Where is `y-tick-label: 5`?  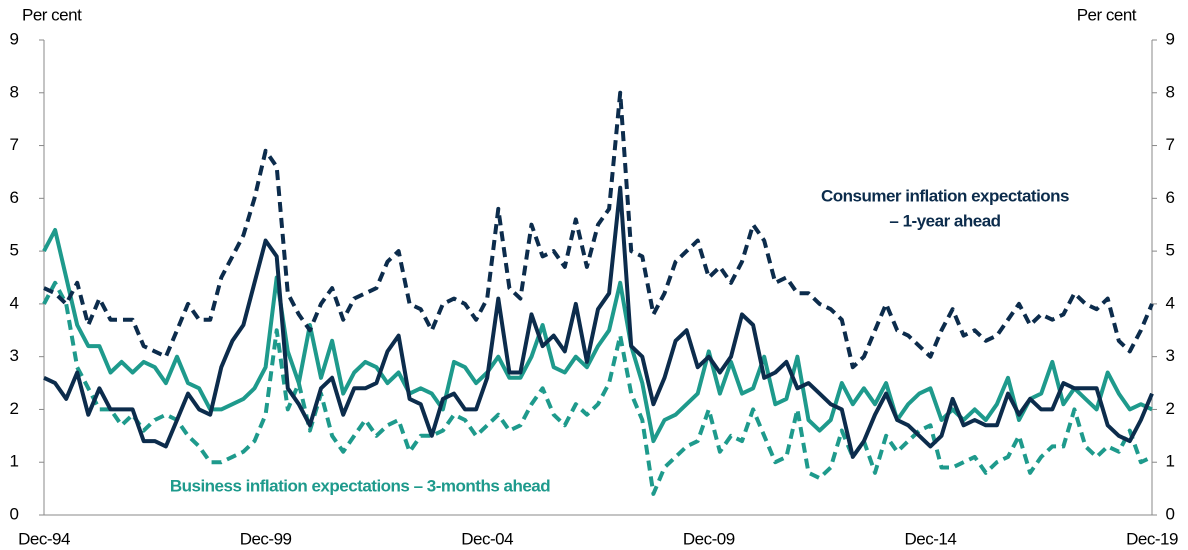
y-tick-label: 5 is located at coordinates (14, 250).